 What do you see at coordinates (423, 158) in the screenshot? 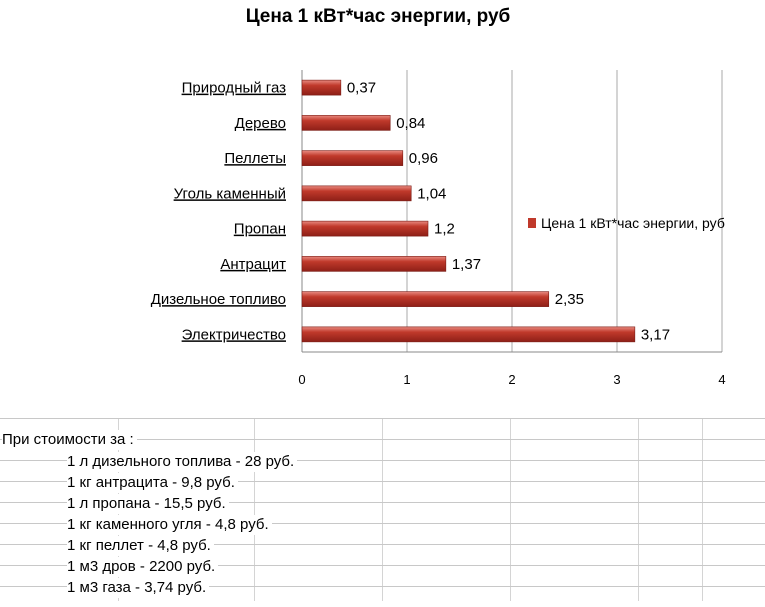
I see `data-label: 0,96` at bounding box center [423, 158].